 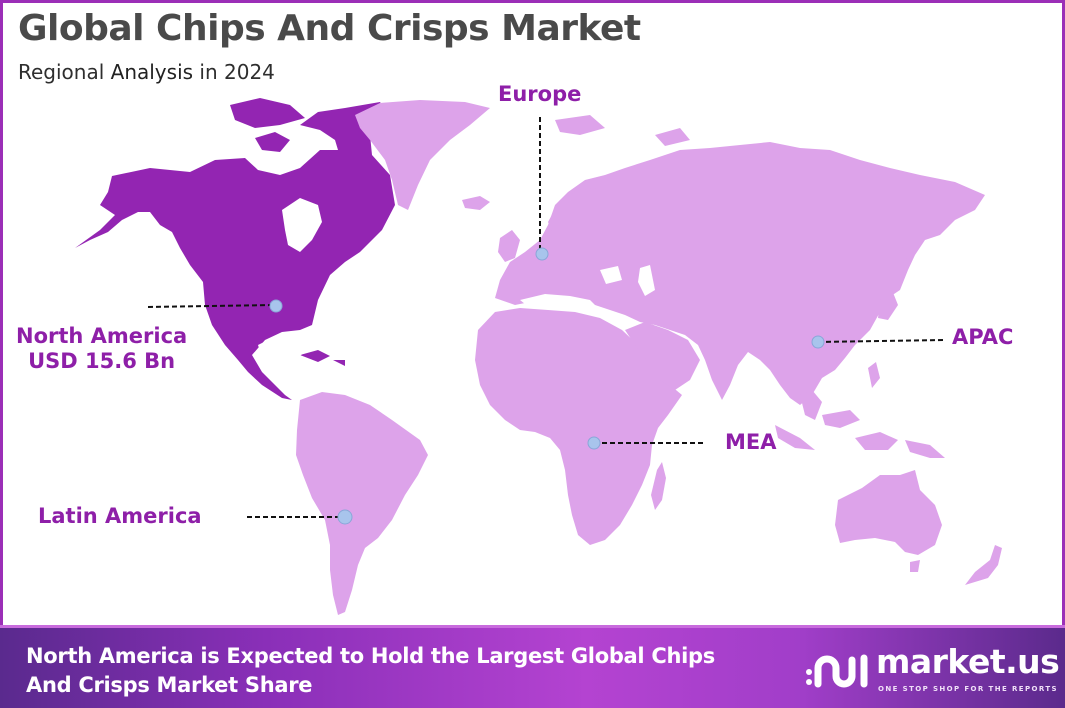 I want to click on market-us-logo-icon, so click(x=837, y=671).